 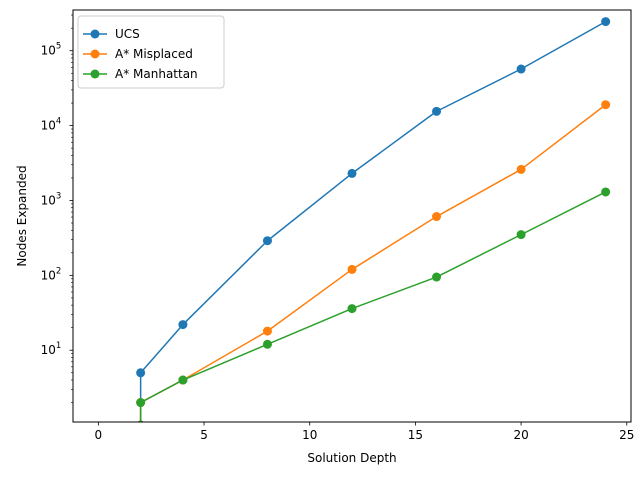 I want to click on legend: UCS A* Misplaced A* Manhattan, so click(x=151, y=52).